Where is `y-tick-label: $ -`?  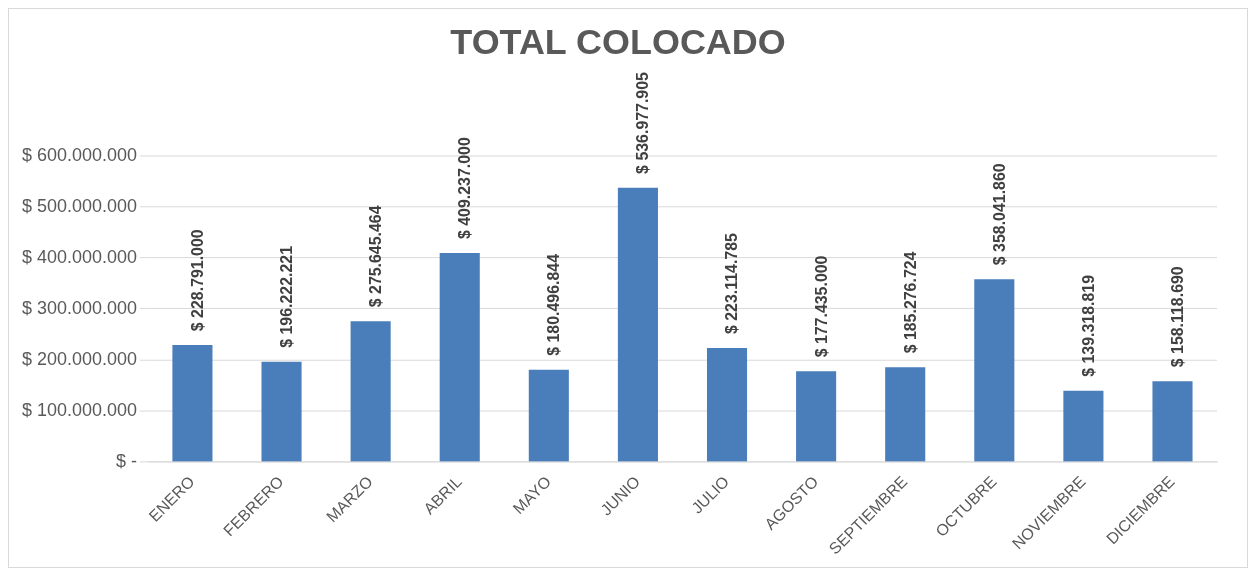 y-tick-label: $ - is located at coordinates (126, 460).